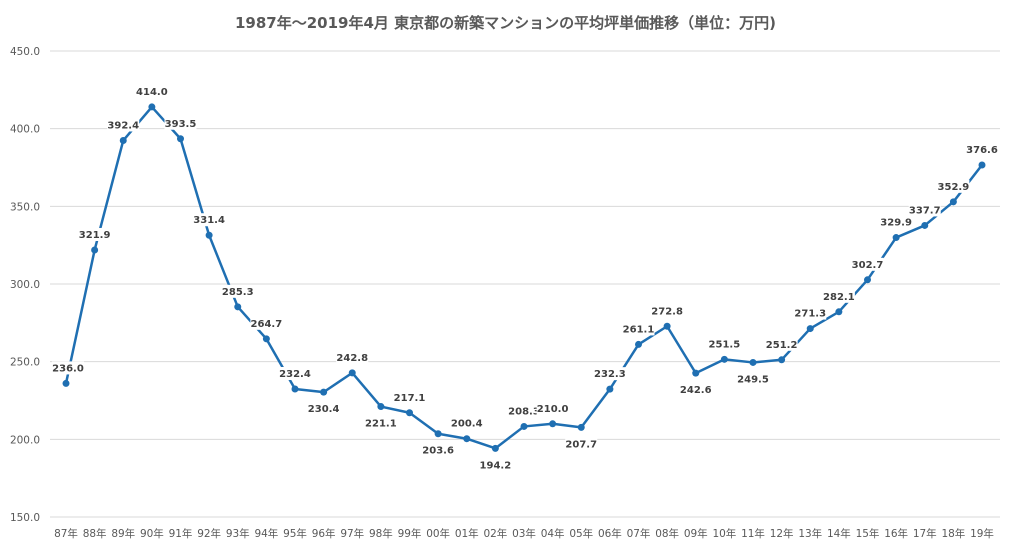  Describe the element at coordinates (868, 533) in the screenshot. I see `x-tick-label: 15年` at that location.